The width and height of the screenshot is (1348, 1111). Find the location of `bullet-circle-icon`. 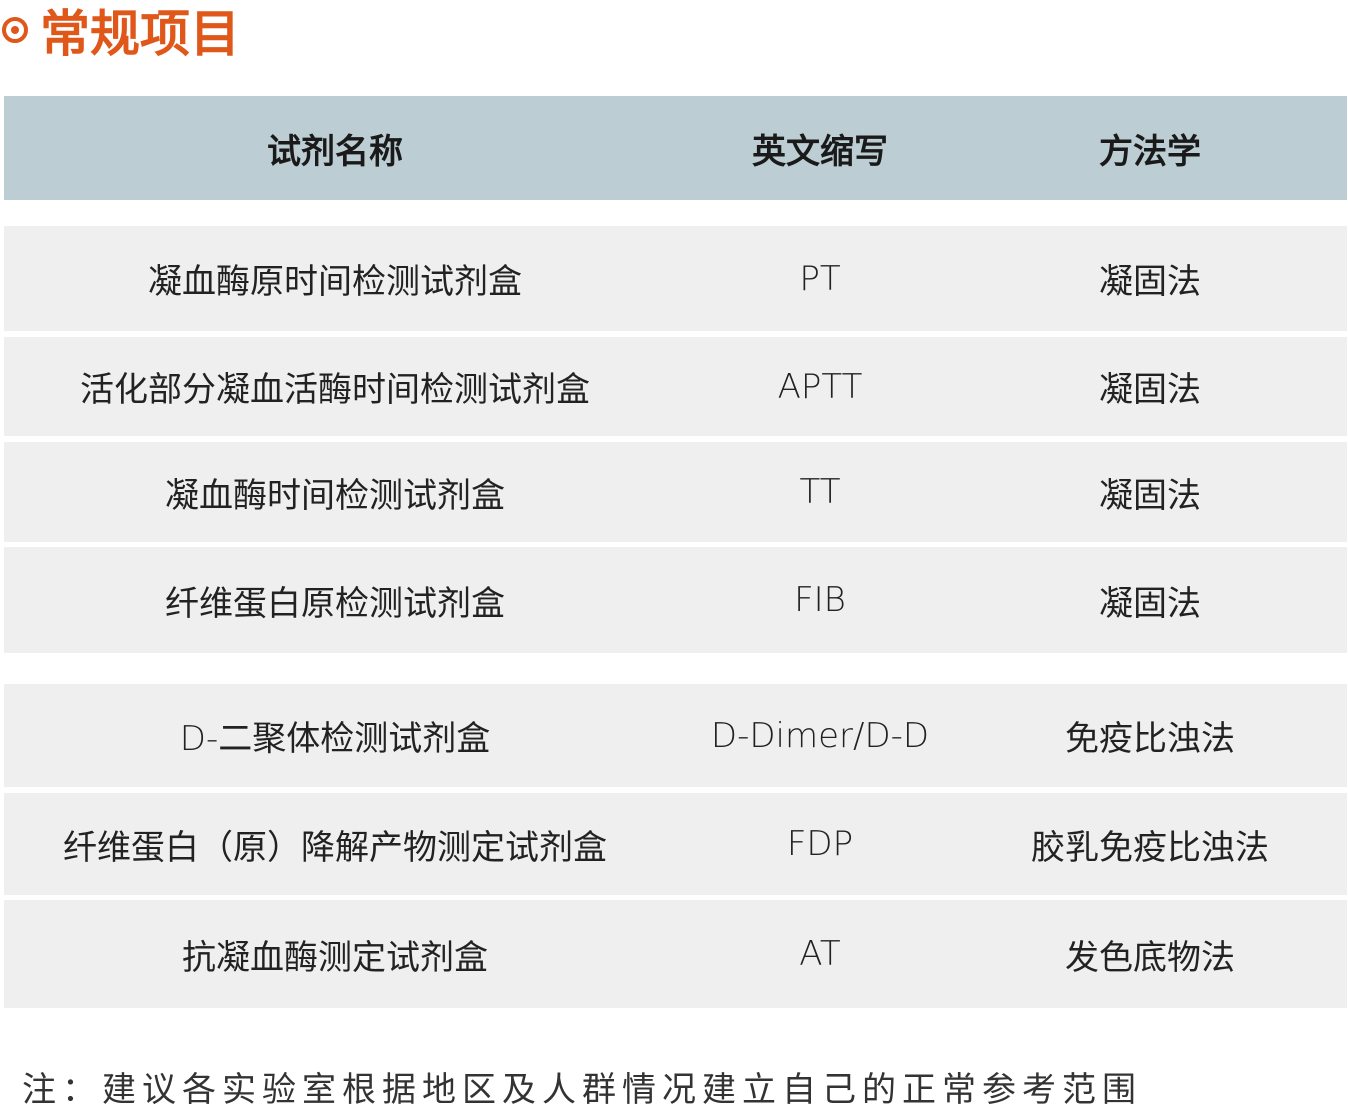

bullet-circle-icon is located at coordinates (15, 30).